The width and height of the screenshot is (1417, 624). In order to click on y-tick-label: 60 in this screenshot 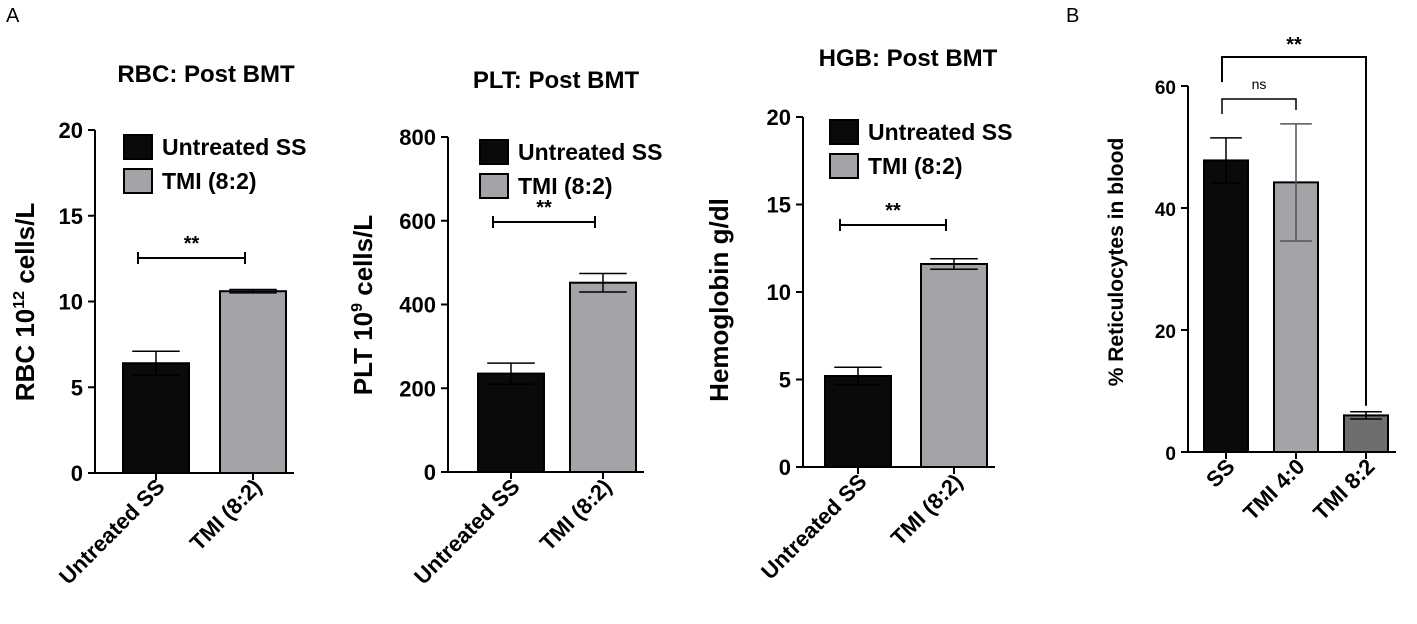, I will do `click(1165, 88)`.